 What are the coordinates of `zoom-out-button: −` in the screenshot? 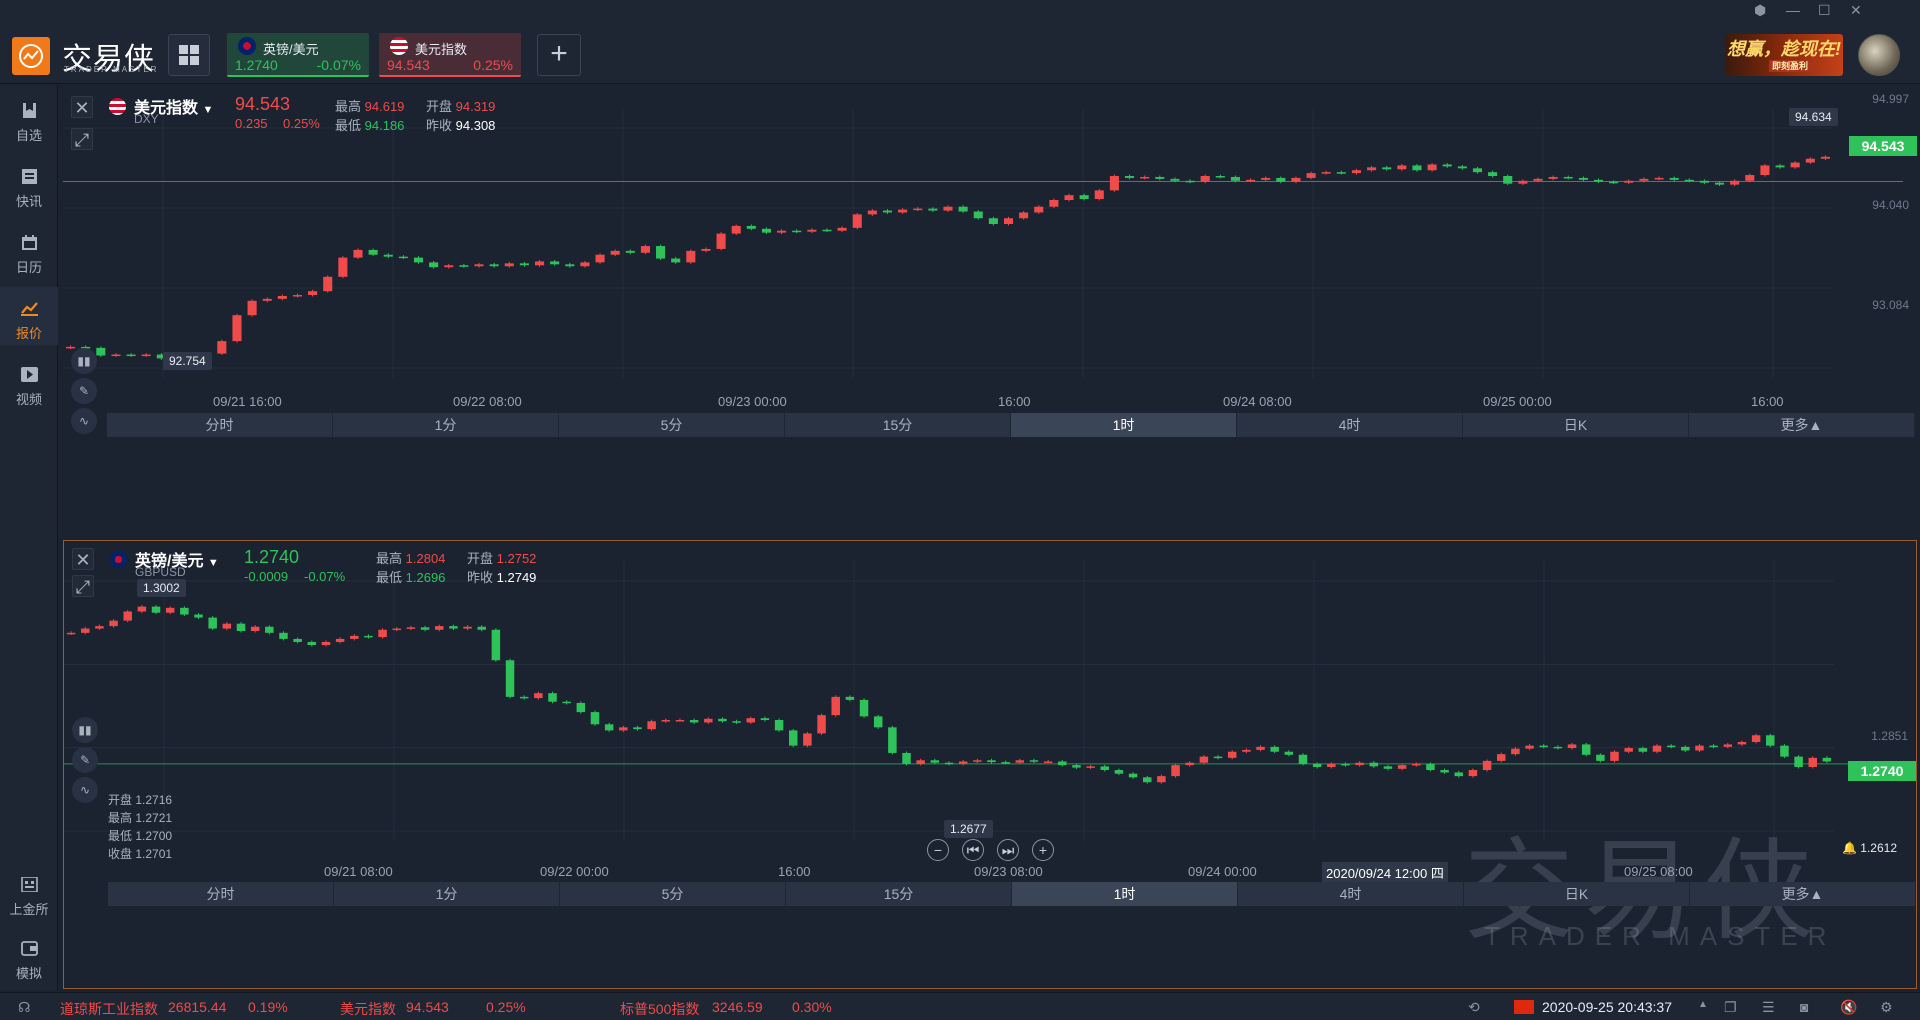 It's located at (938, 850).